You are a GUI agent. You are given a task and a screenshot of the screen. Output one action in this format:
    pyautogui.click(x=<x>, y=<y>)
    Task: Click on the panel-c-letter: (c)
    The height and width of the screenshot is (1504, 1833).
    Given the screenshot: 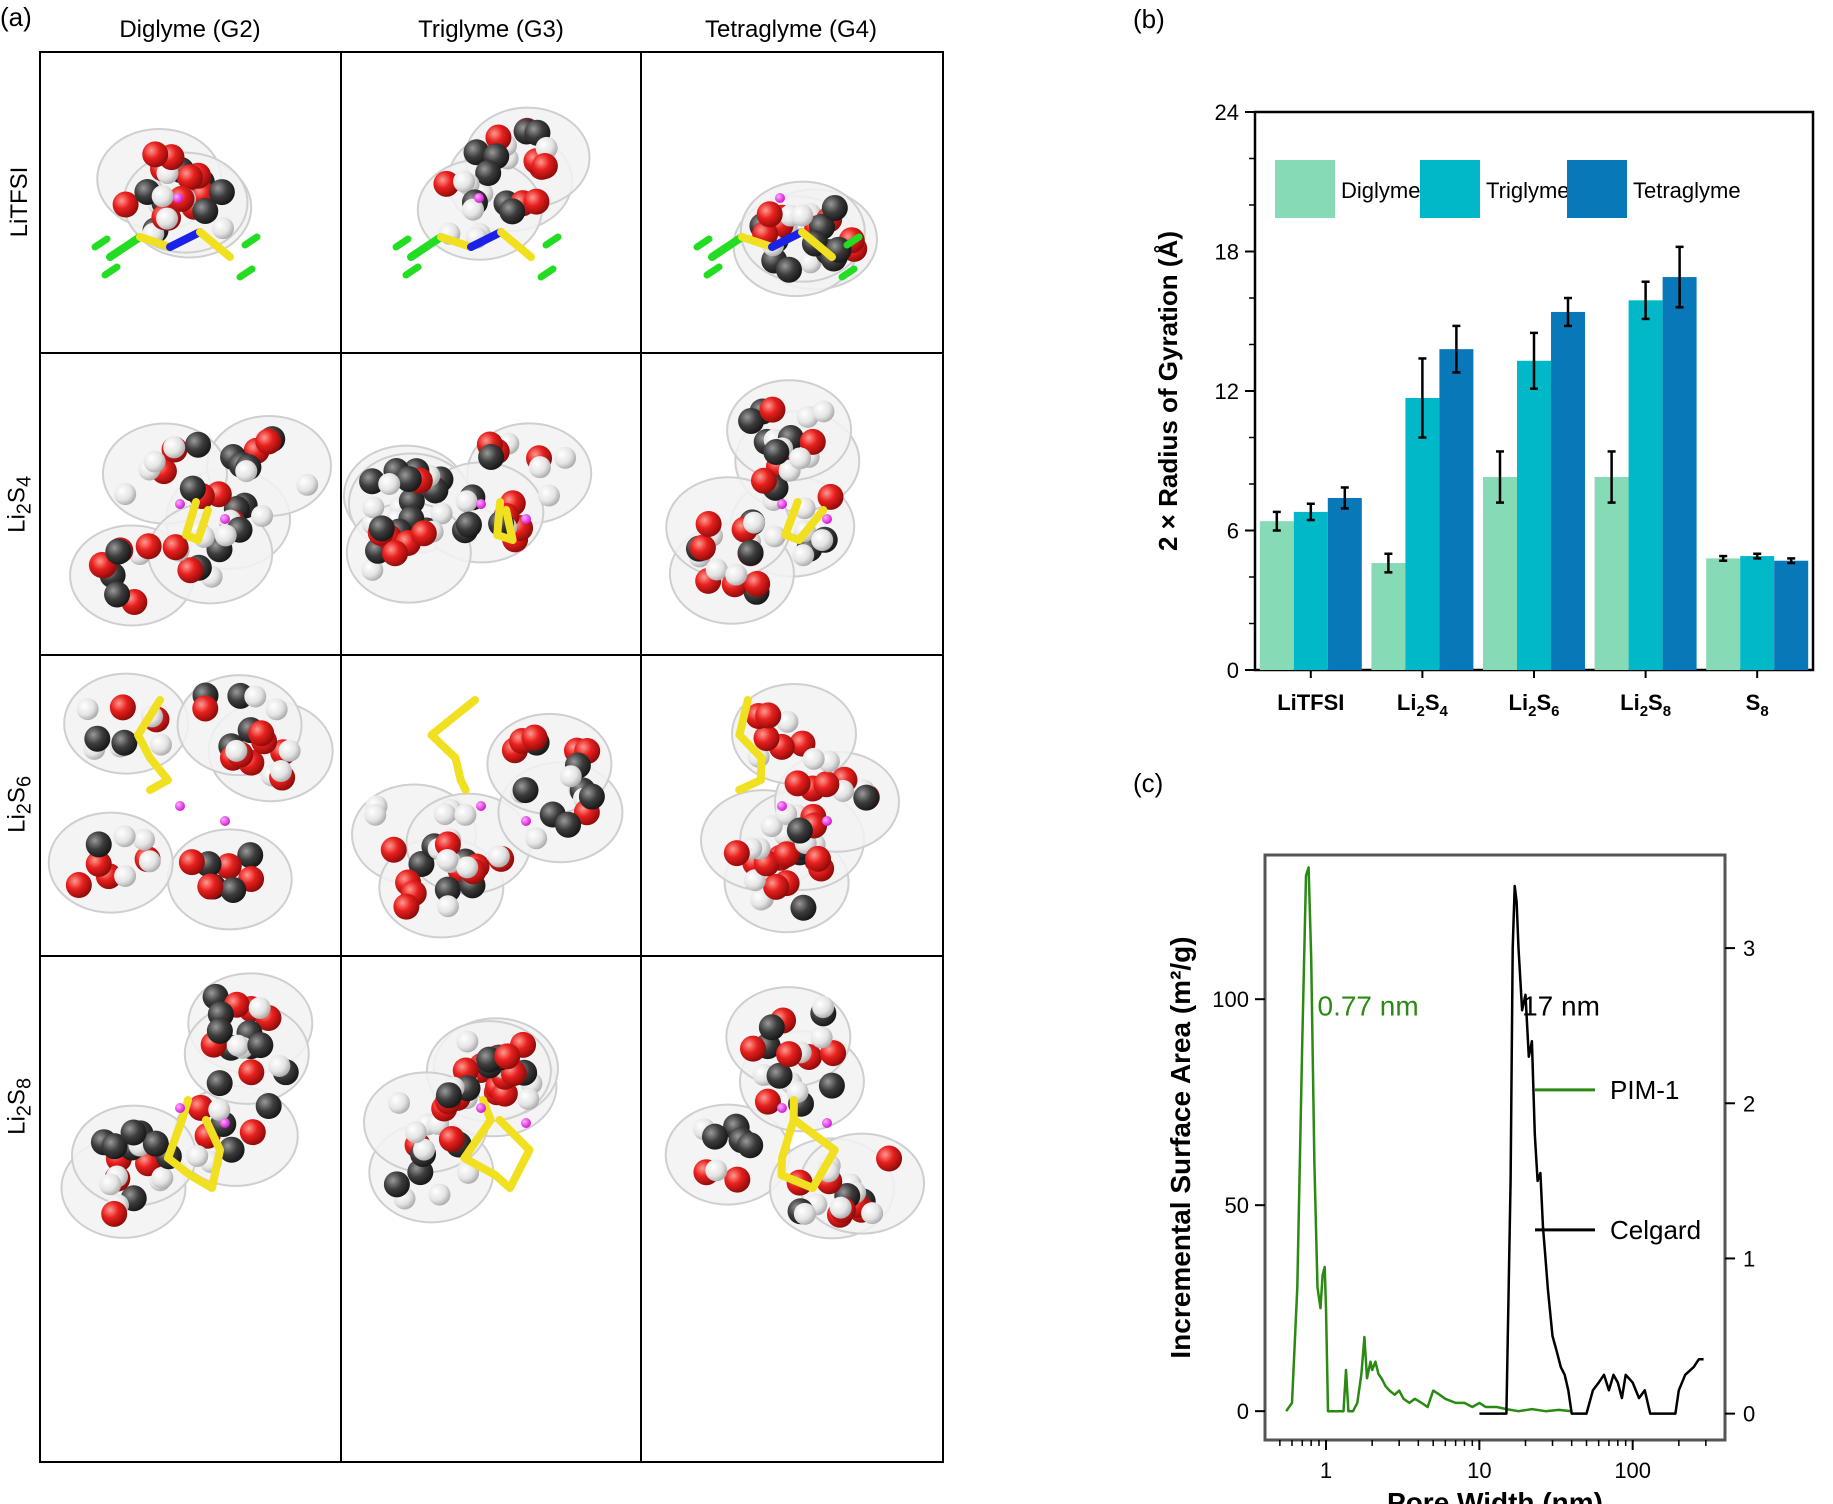 What is the action you would take?
    pyautogui.click(x=1148, y=783)
    